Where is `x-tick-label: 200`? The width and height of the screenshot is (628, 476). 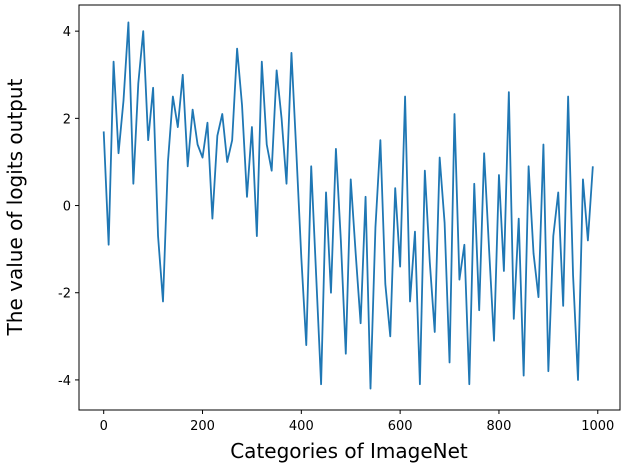
x-tick-label: 200 is located at coordinates (202, 426).